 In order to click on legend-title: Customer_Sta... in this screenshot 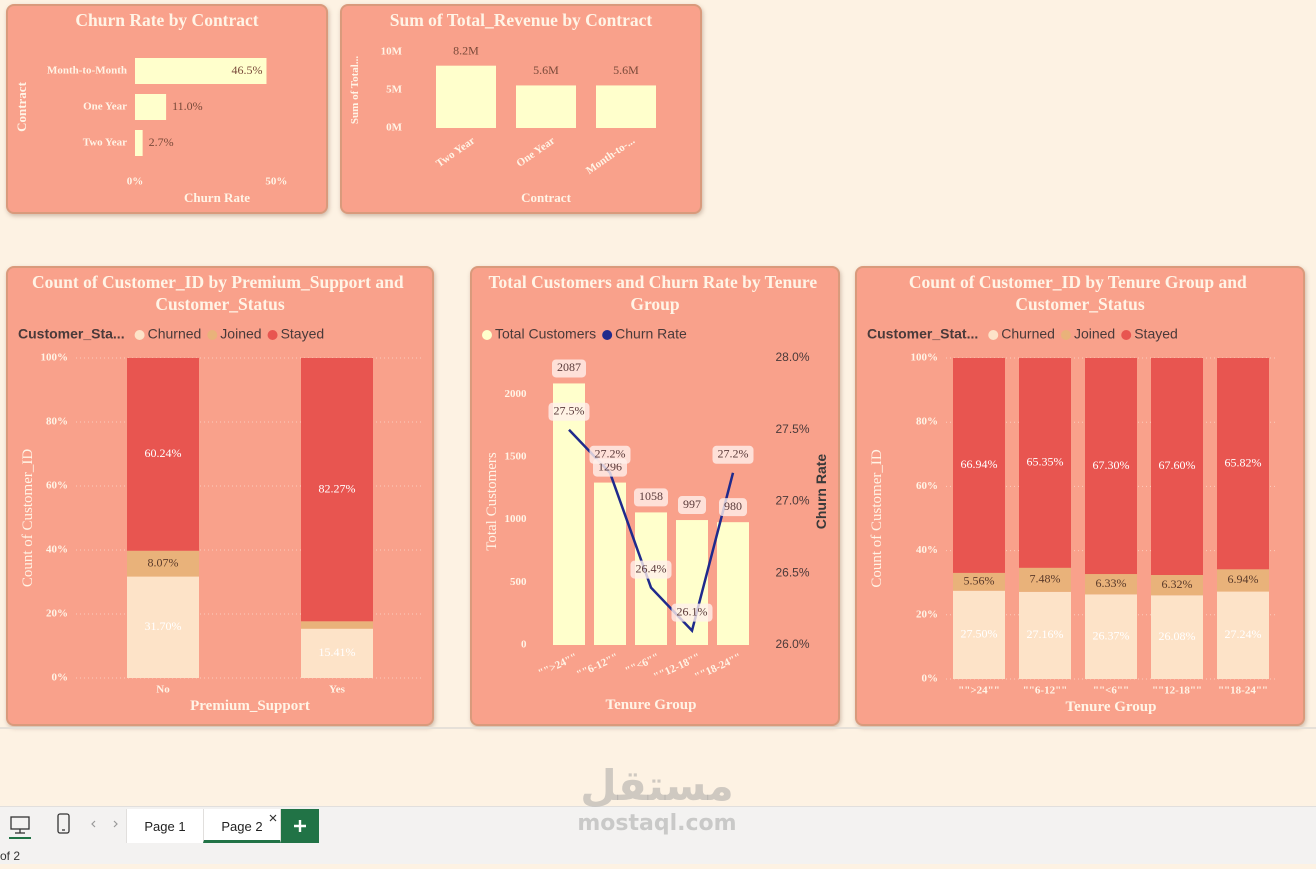, I will do `click(71, 334)`.